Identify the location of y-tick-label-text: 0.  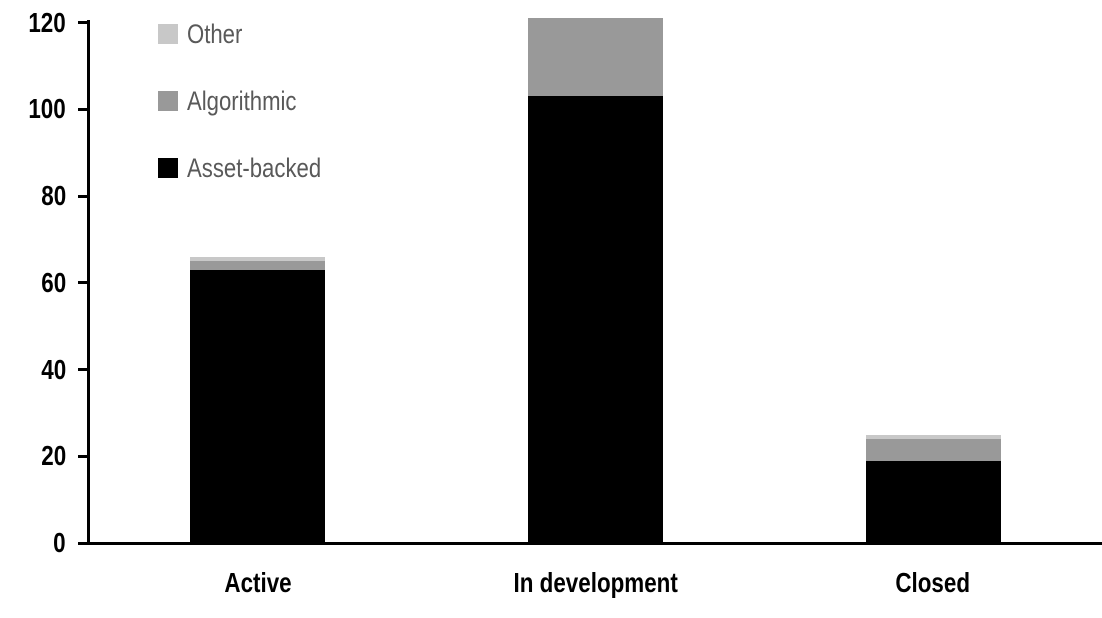
(59, 542).